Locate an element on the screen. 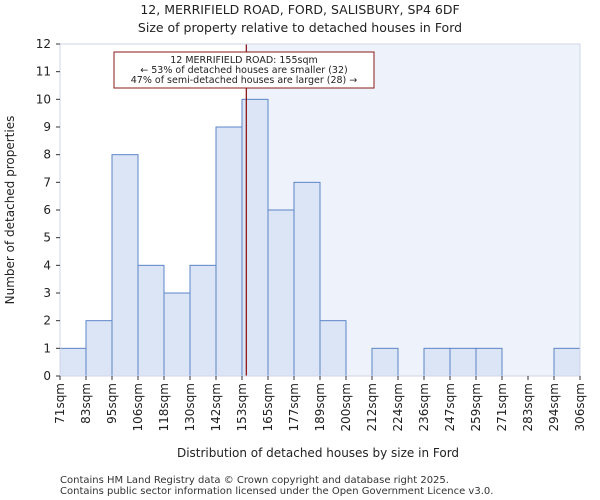 This screenshot has width=600, height=500. bar-130sqm is located at coordinates (203, 320).